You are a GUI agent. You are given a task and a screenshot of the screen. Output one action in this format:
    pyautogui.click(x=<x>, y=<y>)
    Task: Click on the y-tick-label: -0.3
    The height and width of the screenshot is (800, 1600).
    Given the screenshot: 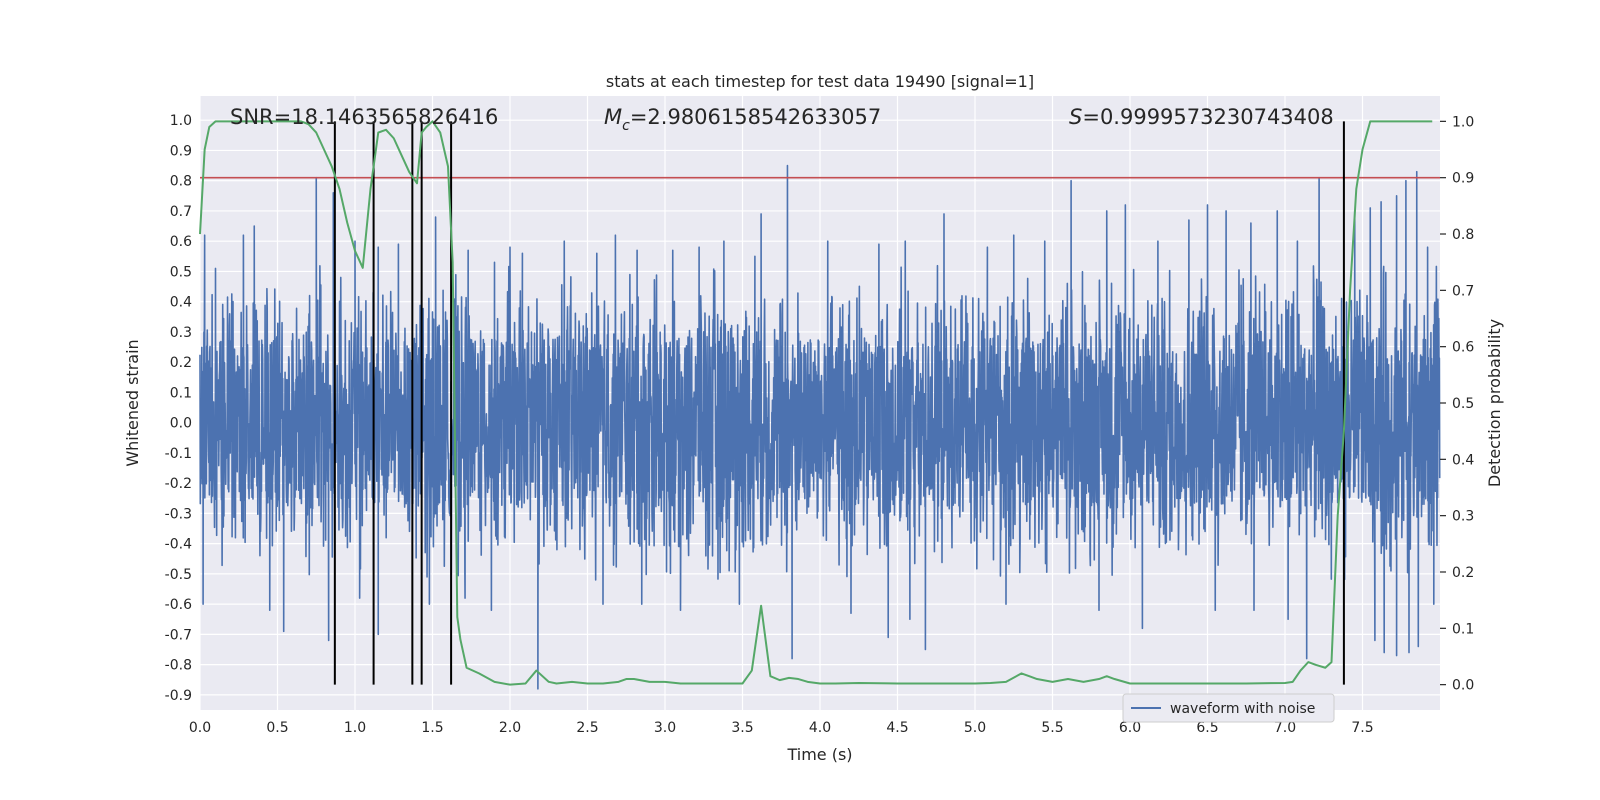 What is the action you would take?
    pyautogui.click(x=178, y=514)
    